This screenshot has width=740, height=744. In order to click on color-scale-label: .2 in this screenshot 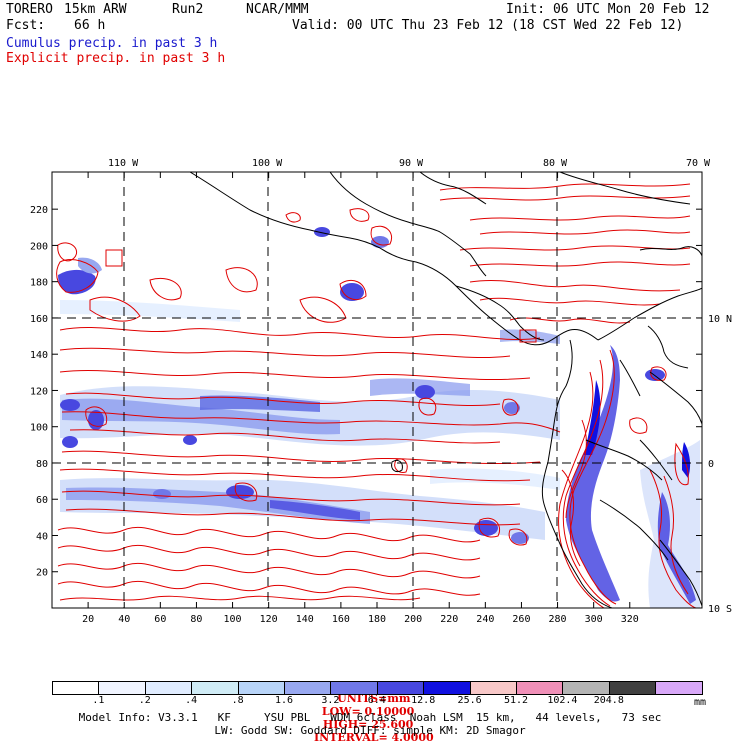, I will do `click(144, 700)`.